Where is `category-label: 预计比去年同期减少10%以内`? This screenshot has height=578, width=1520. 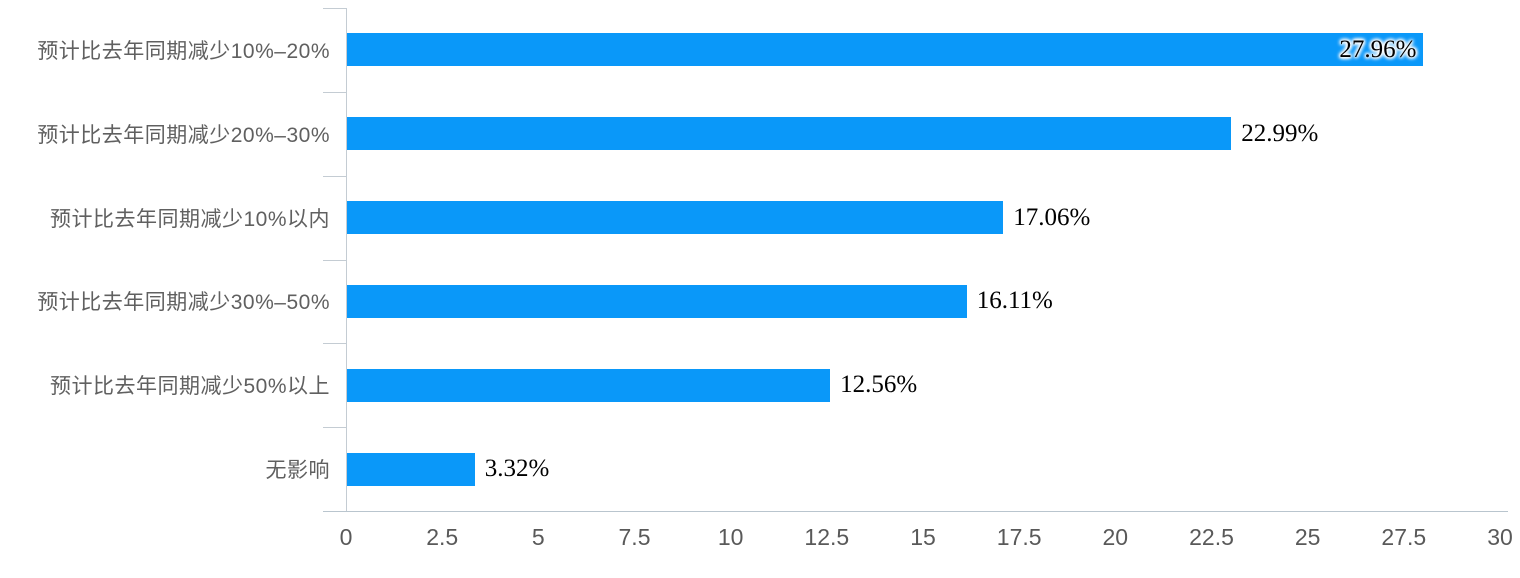 category-label: 预计比去年同期减少10%以内 is located at coordinates (189, 219).